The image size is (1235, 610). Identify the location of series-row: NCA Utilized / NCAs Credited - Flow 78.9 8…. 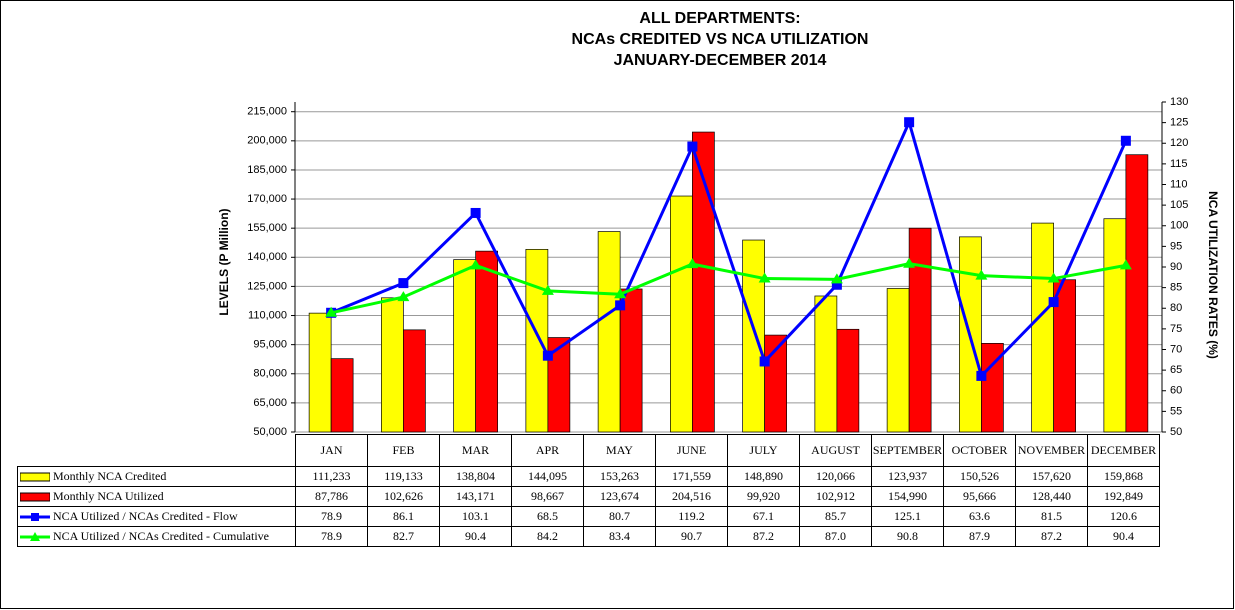
(588, 516).